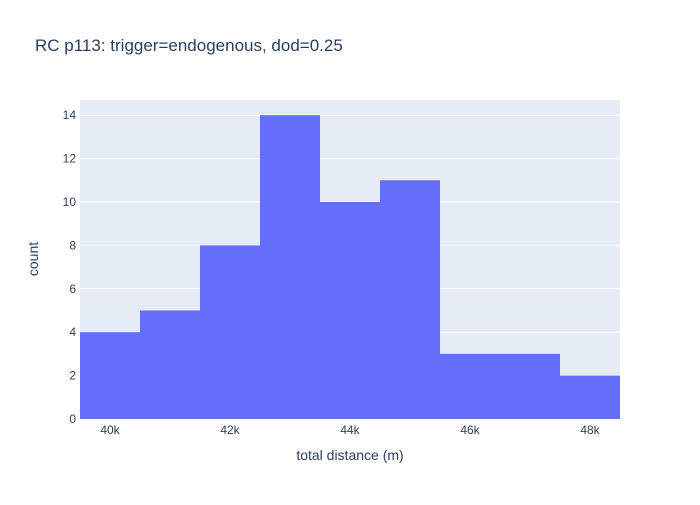 The width and height of the screenshot is (700, 505). What do you see at coordinates (33, 259) in the screenshot?
I see `y-axis-title: count` at bounding box center [33, 259].